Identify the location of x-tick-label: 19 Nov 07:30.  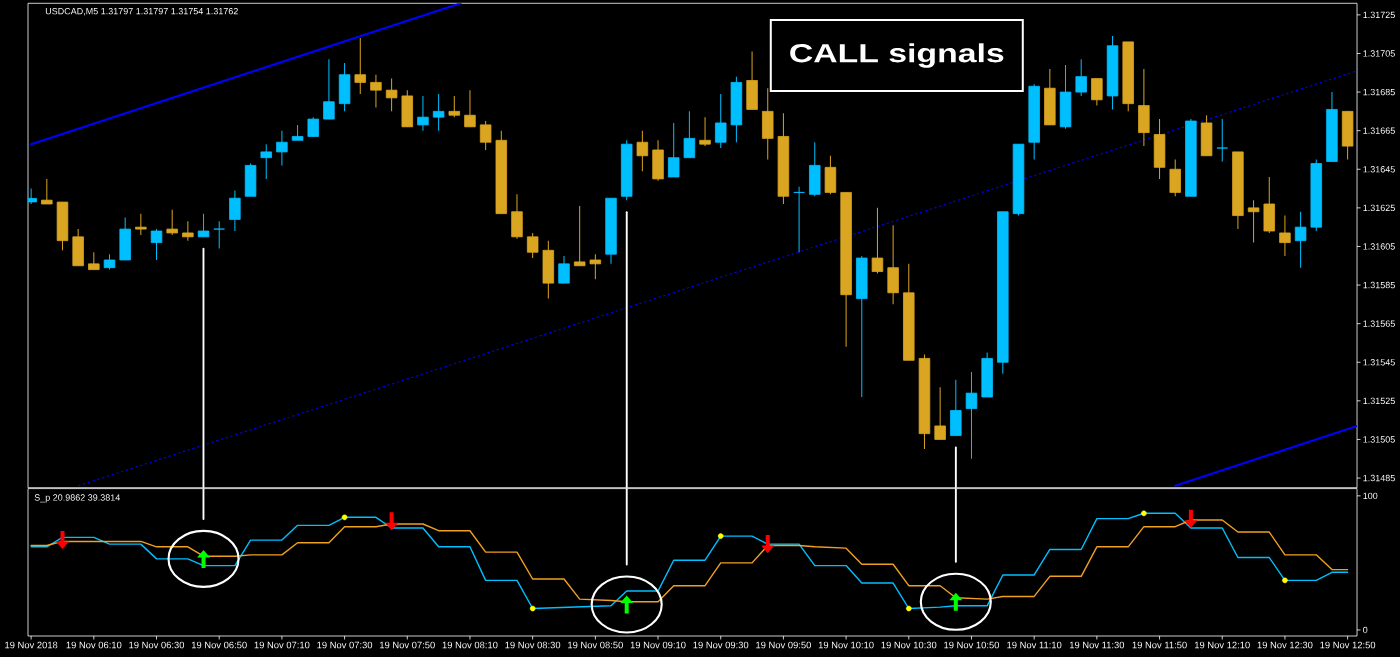
(345, 645).